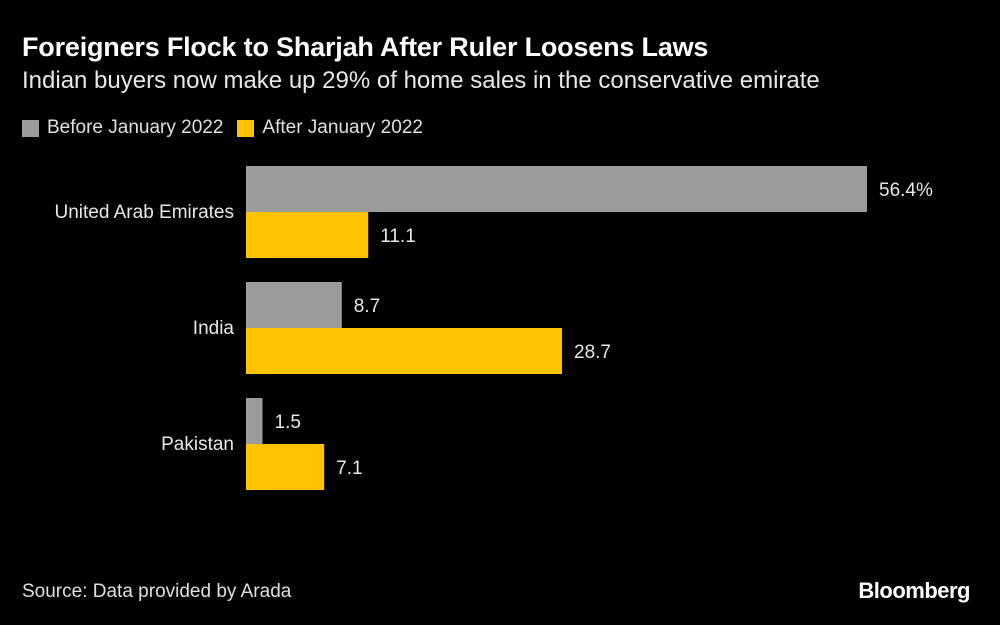  Describe the element at coordinates (254, 421) in the screenshot. I see `bar-pakistan-before` at that location.